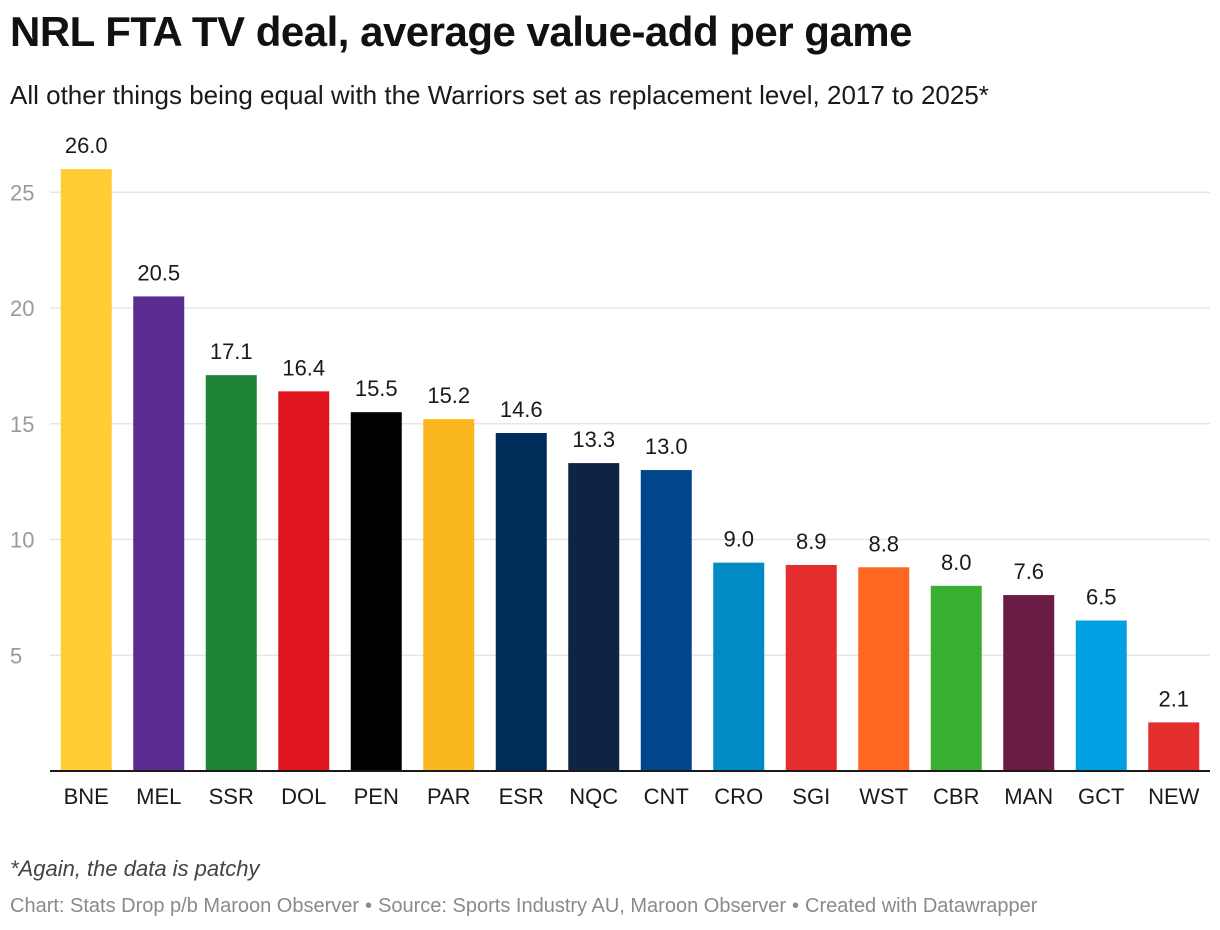  What do you see at coordinates (956, 562) in the screenshot?
I see `value-label: 8.0` at bounding box center [956, 562].